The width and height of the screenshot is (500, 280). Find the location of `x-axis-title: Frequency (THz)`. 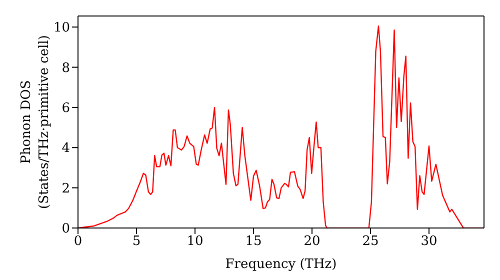

x-axis-title: Frequency (THz) is located at coordinates (281, 264).